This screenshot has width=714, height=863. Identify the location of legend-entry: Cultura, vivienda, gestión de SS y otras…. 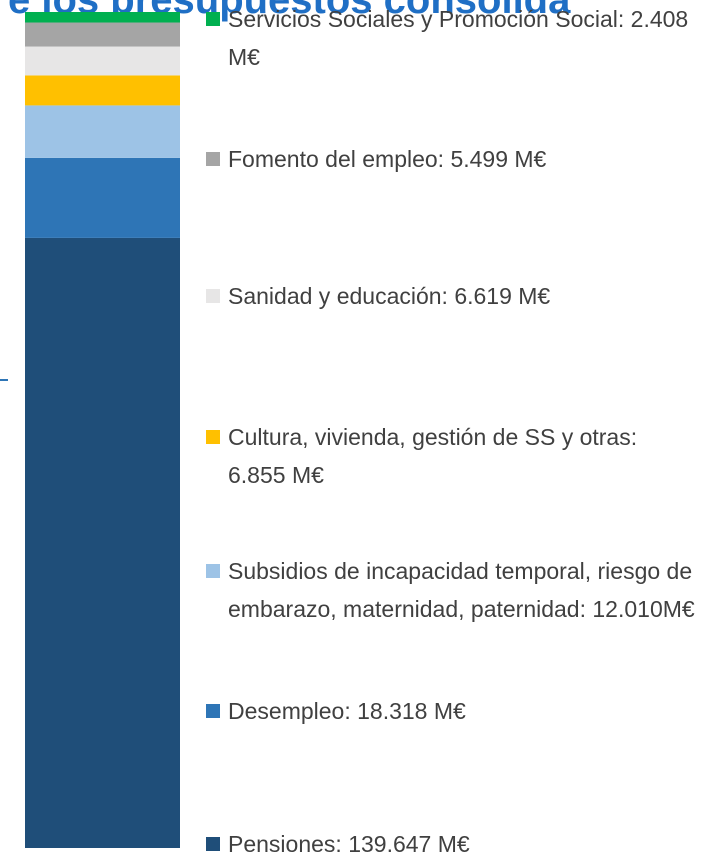
(451, 456).